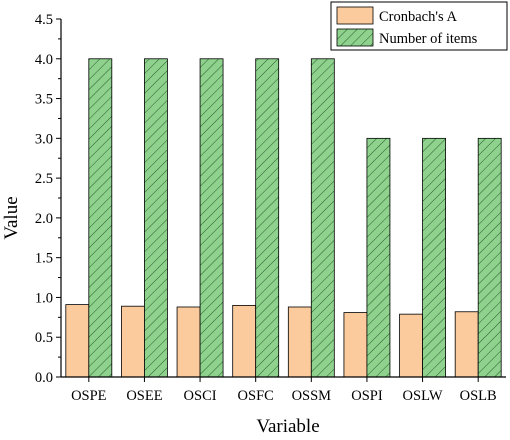 This screenshot has width=510, height=440. What do you see at coordinates (478, 396) in the screenshot?
I see `x-tick-label: OSLB` at bounding box center [478, 396].